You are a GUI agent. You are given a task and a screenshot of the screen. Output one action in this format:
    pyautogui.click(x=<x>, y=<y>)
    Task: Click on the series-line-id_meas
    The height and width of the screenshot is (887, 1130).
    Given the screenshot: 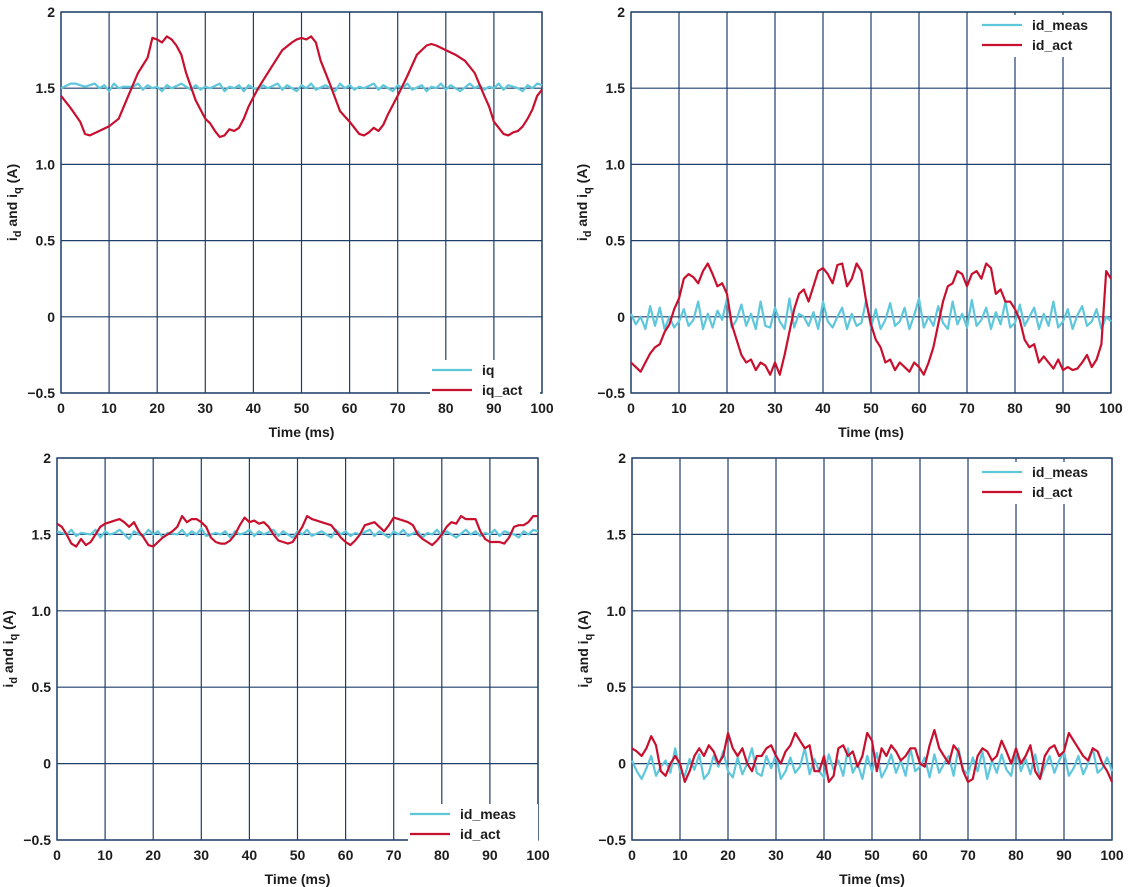 What is the action you would take?
    pyautogui.click(x=872, y=764)
    